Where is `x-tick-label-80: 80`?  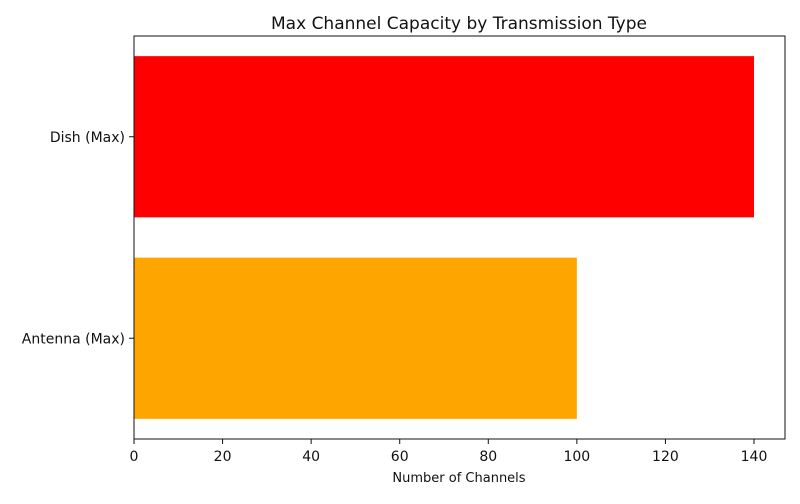
x-tick-label-80: 80 is located at coordinates (488, 457).